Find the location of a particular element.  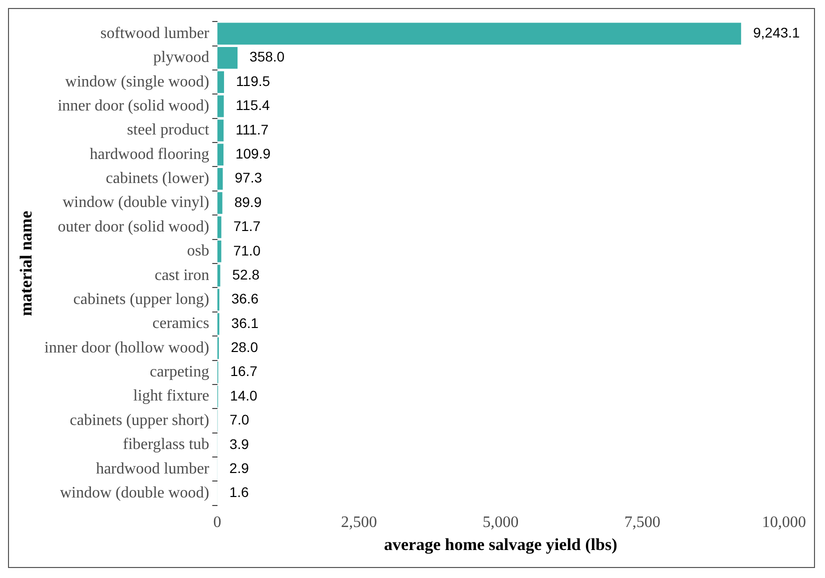

data-label: 71.7 is located at coordinates (247, 226).